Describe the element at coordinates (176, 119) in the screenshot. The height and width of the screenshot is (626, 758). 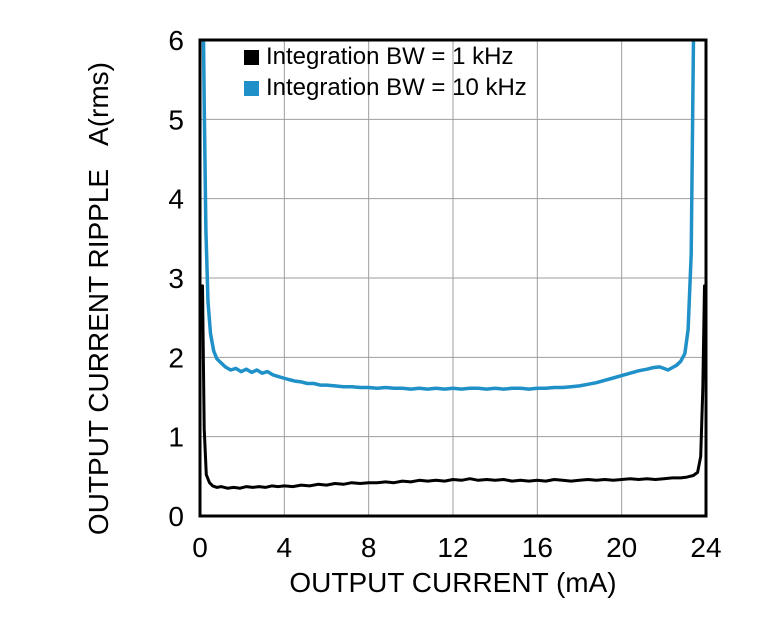
I see `y-tick-label: 5` at that location.